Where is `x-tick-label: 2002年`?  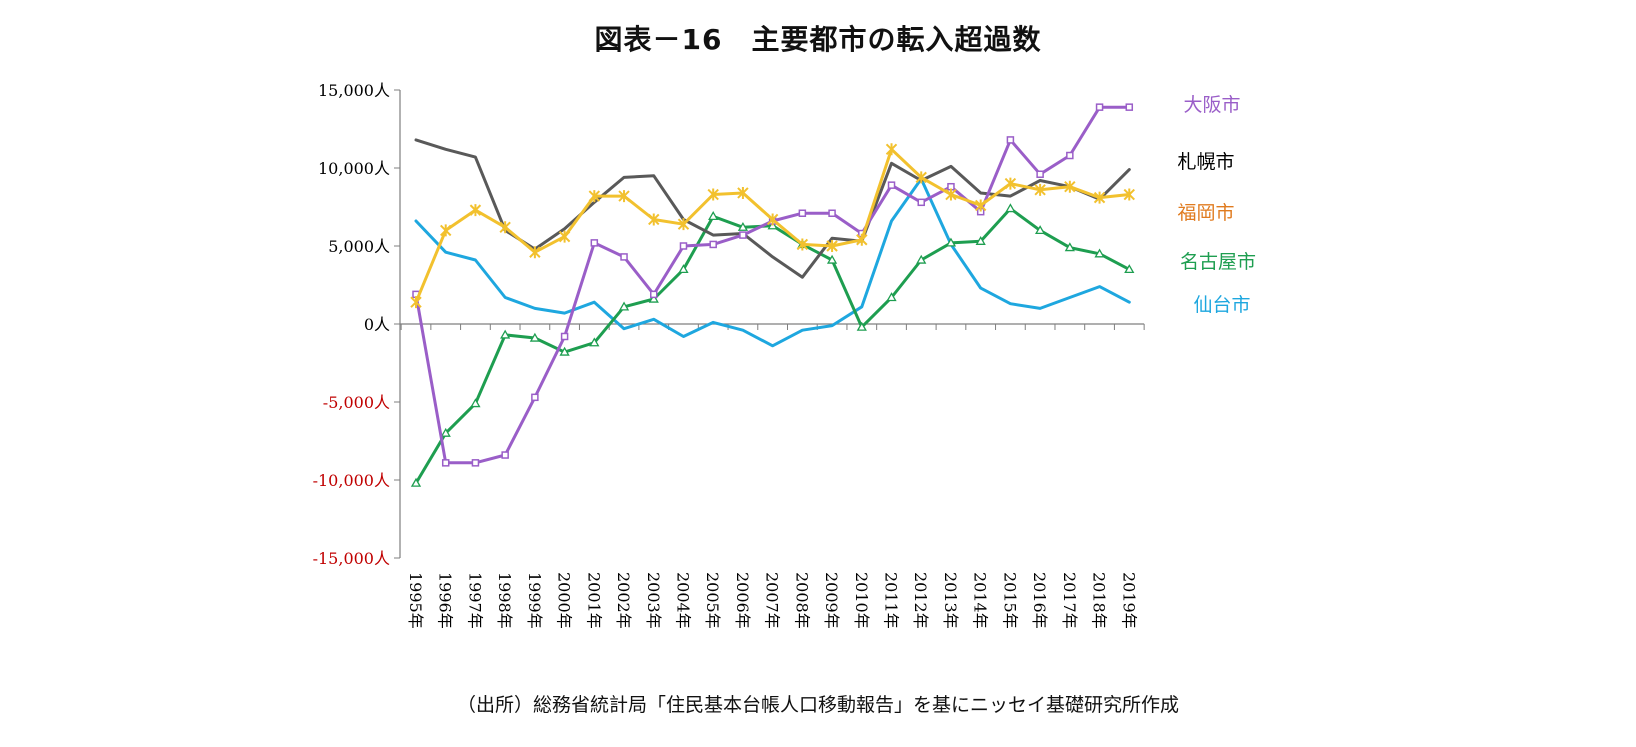
x-tick-label: 2002年 is located at coordinates (623, 600).